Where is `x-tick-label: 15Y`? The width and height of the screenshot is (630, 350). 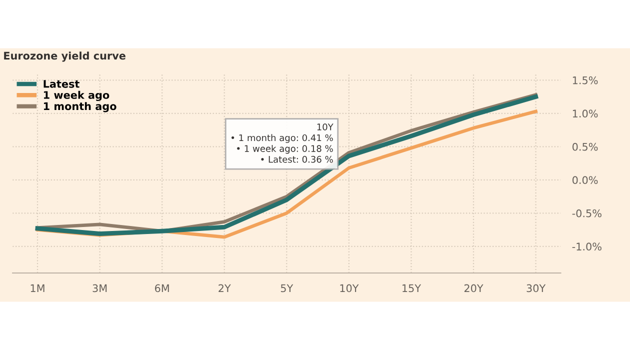 x-tick-label: 15Y is located at coordinates (412, 288).